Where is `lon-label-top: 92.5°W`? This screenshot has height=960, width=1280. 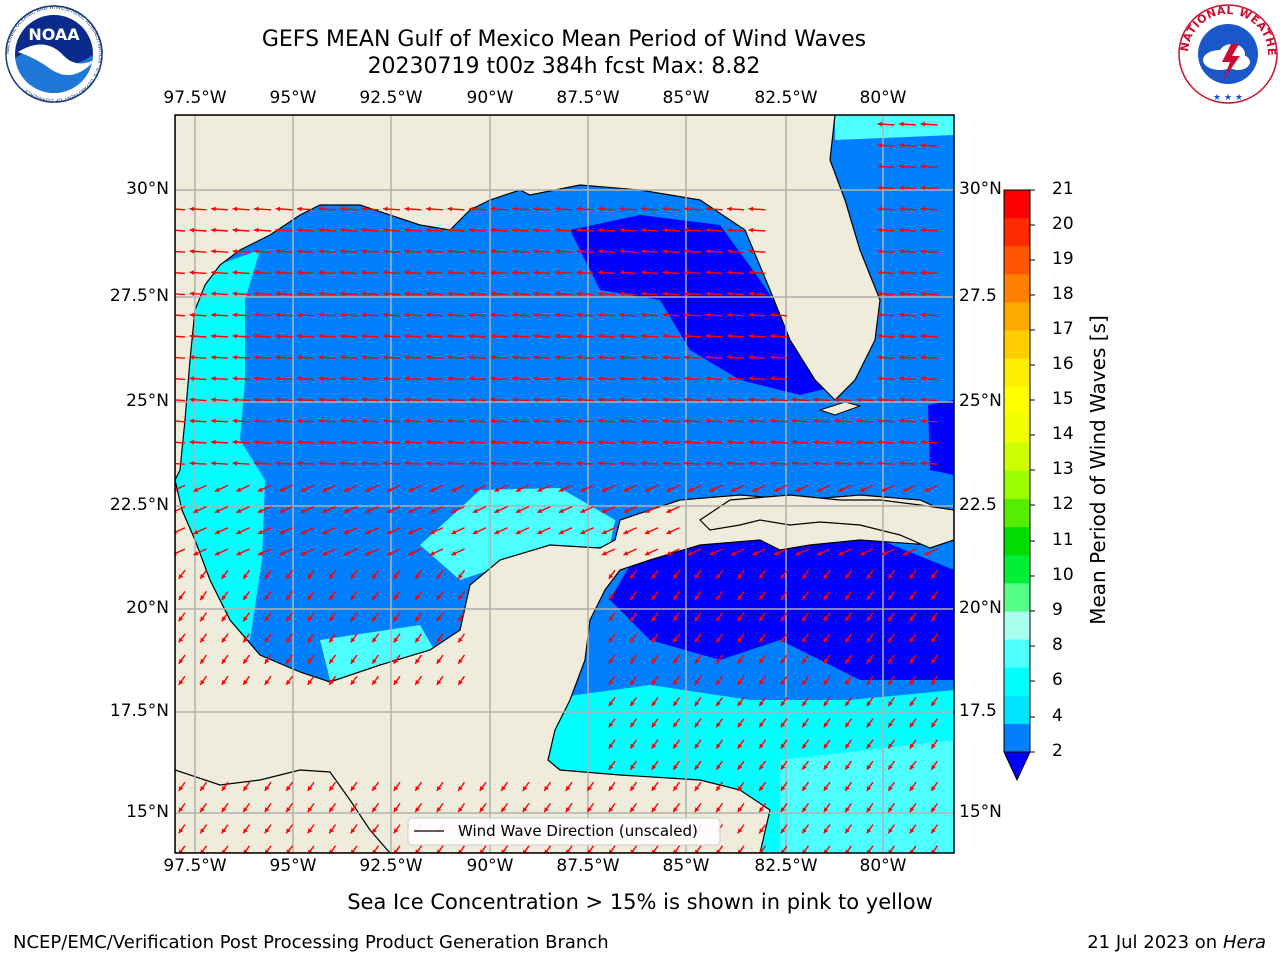 lon-label-top: 92.5°W is located at coordinates (391, 98).